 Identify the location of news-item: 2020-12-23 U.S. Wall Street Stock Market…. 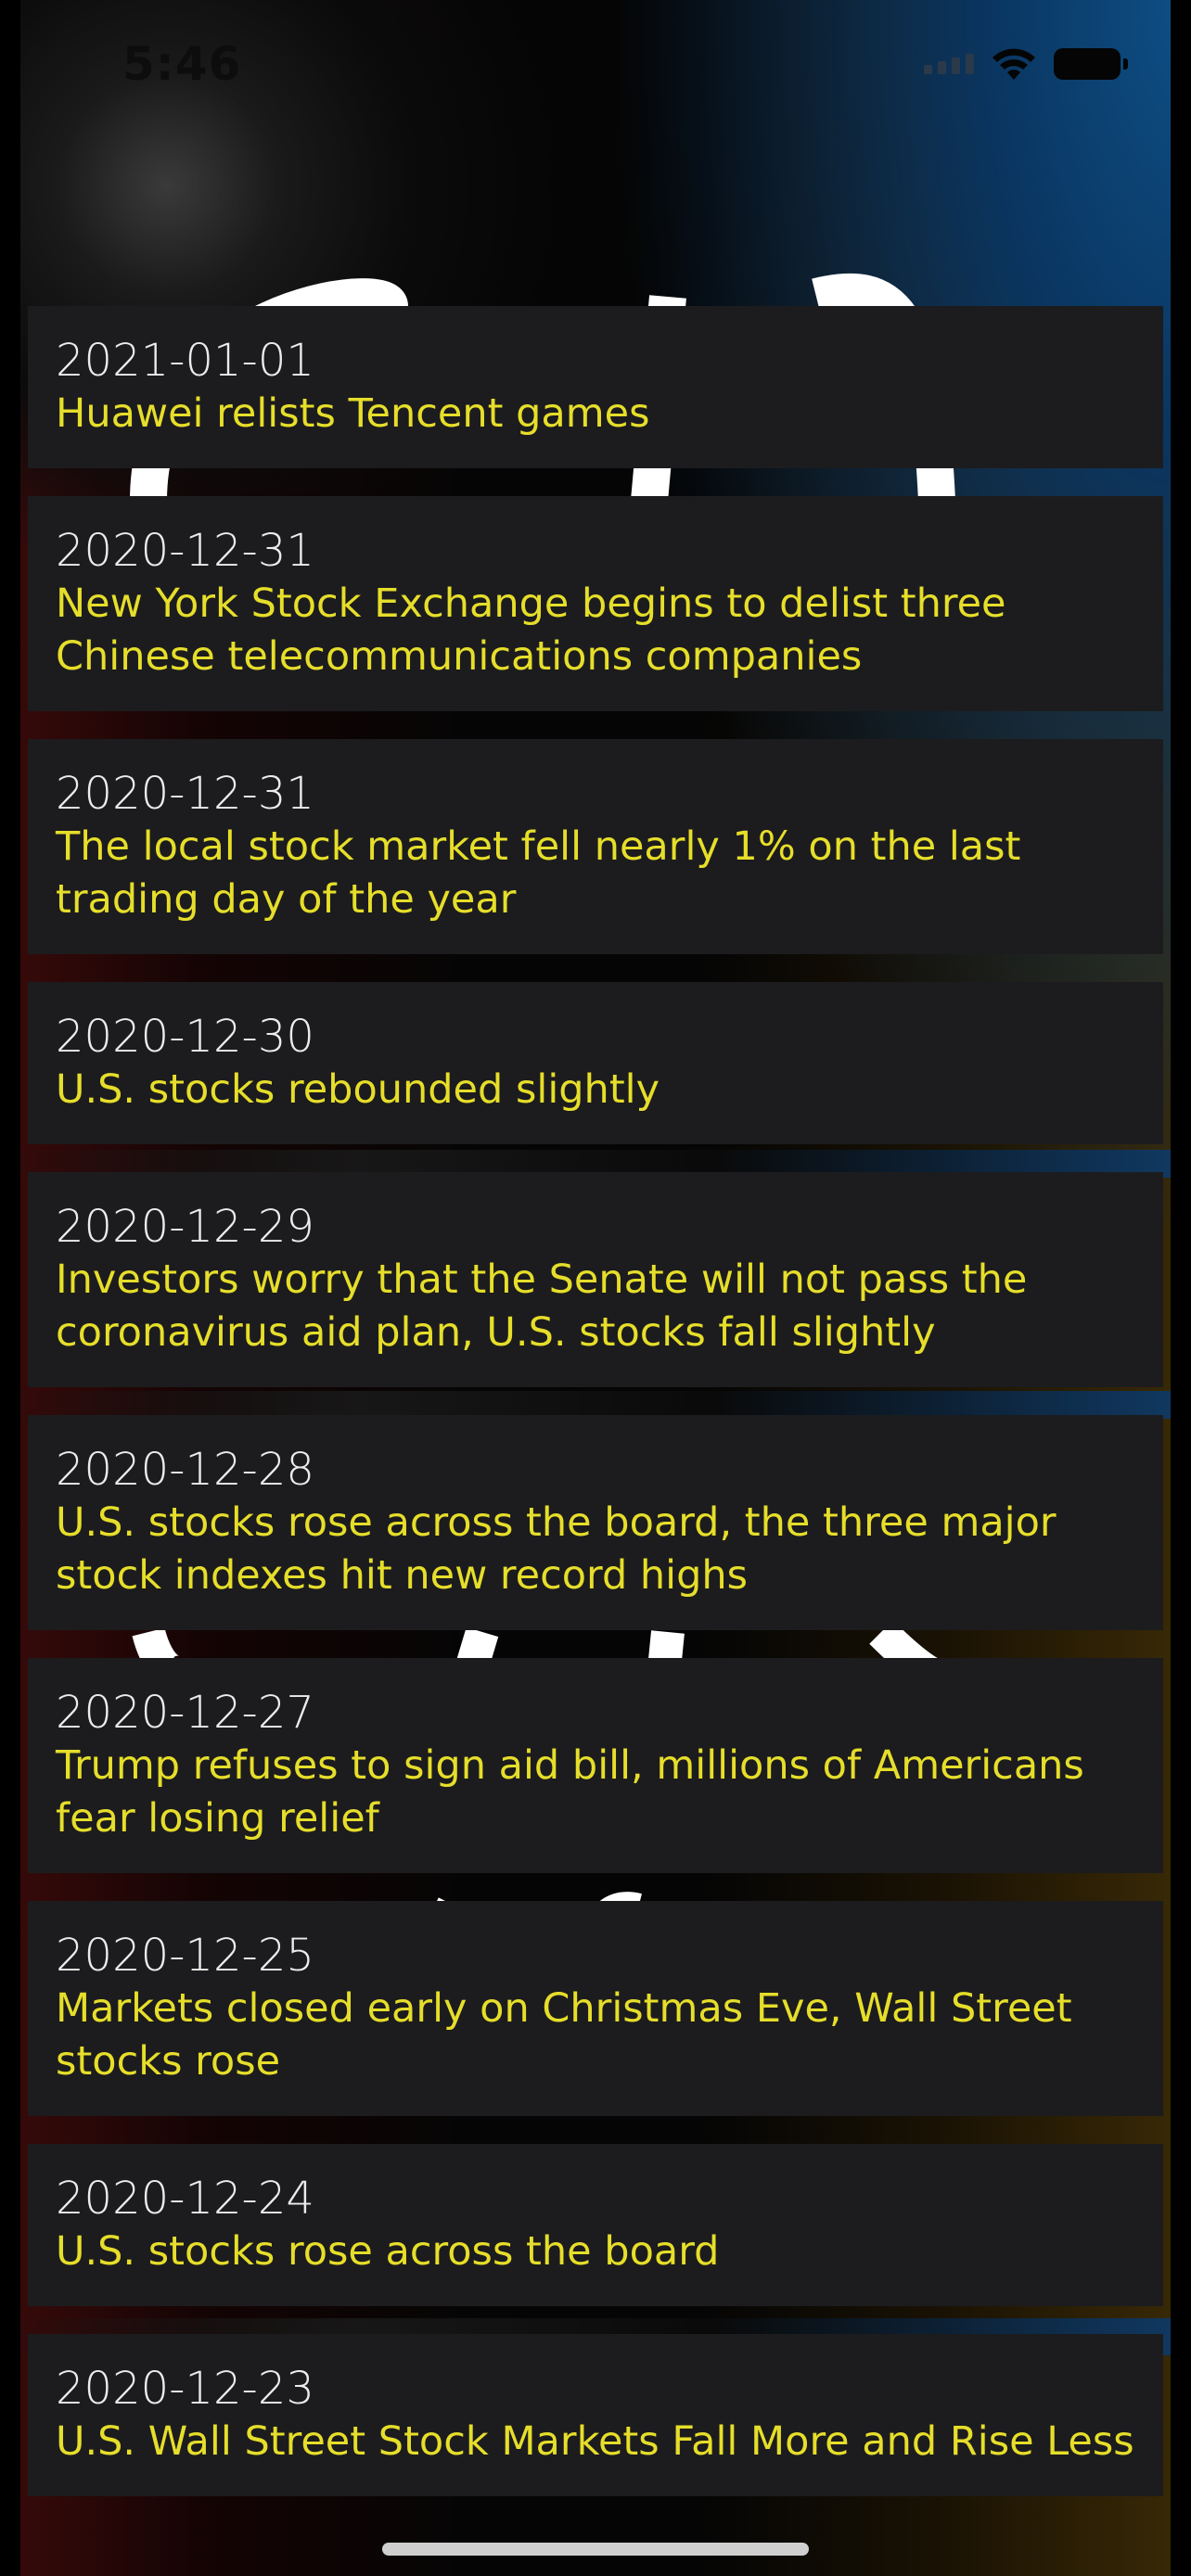
(595, 2415).